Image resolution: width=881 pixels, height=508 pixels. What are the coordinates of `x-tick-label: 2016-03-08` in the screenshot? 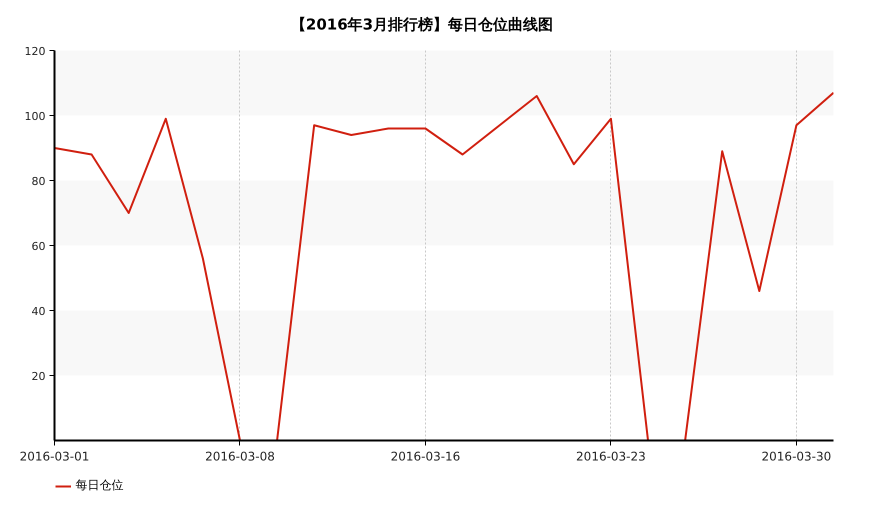 It's located at (240, 457).